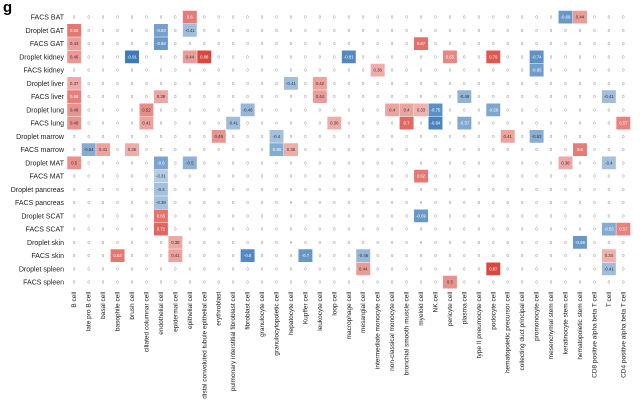  I want to click on row-label: FACS kidney, so click(44, 71).